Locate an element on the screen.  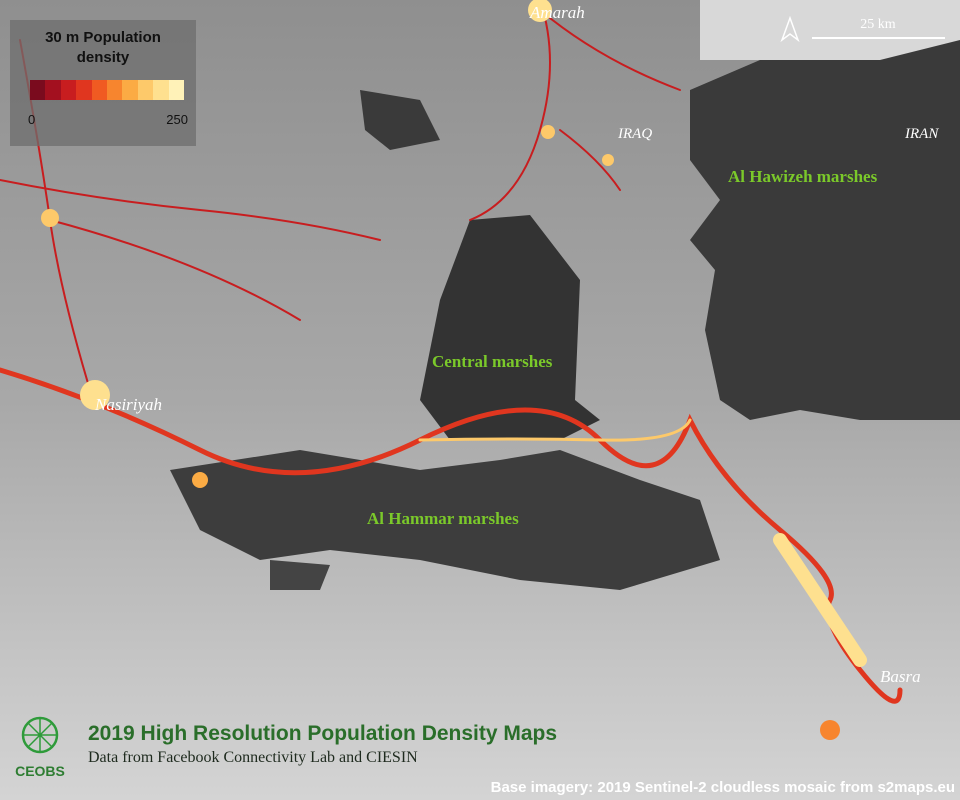
hawizeh-marsh is located at coordinates (825, 230).